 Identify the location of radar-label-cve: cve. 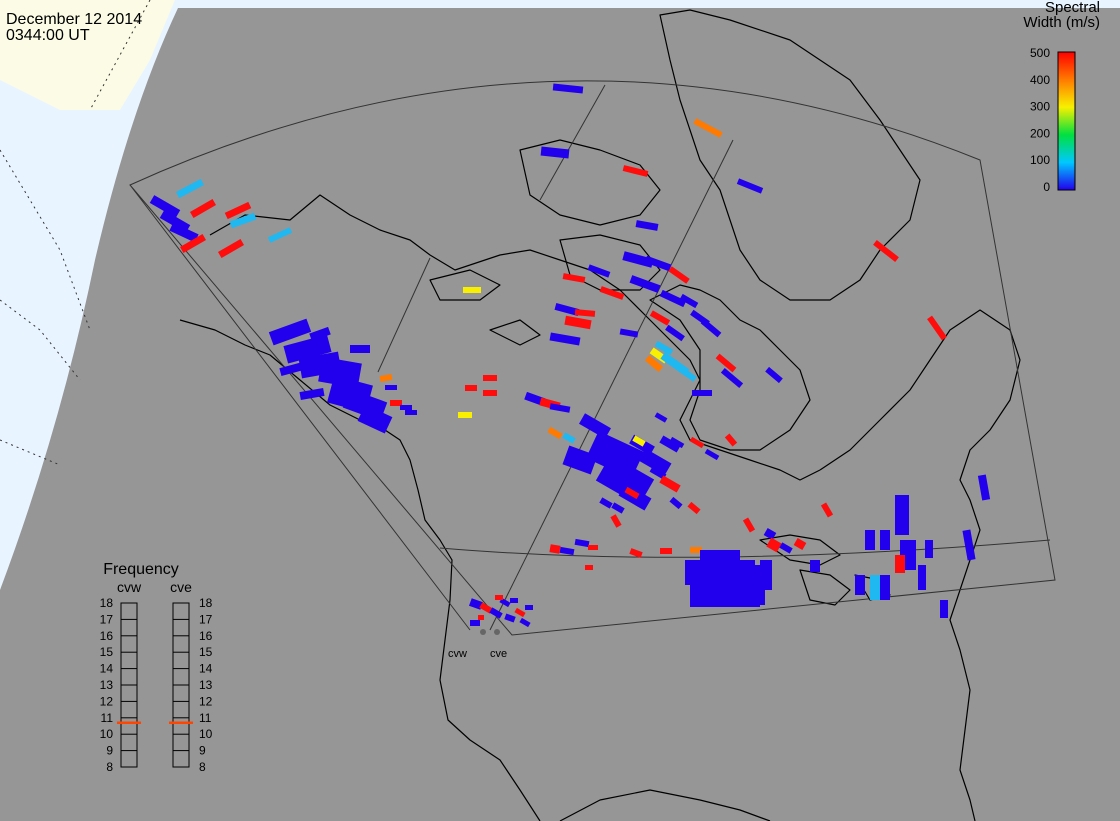
(498, 654).